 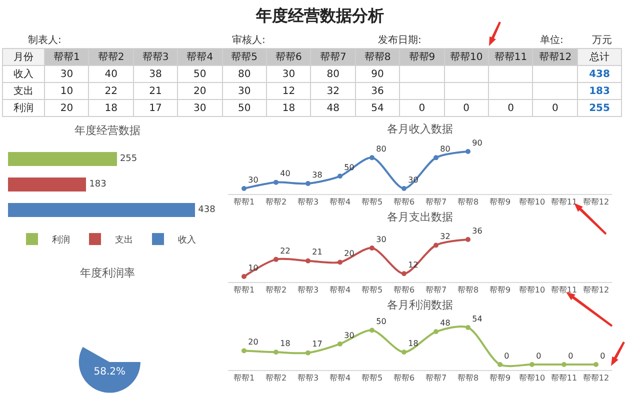 What do you see at coordinates (532, 202) in the screenshot?
I see `x-tick-label: 帮帮10` at bounding box center [532, 202].